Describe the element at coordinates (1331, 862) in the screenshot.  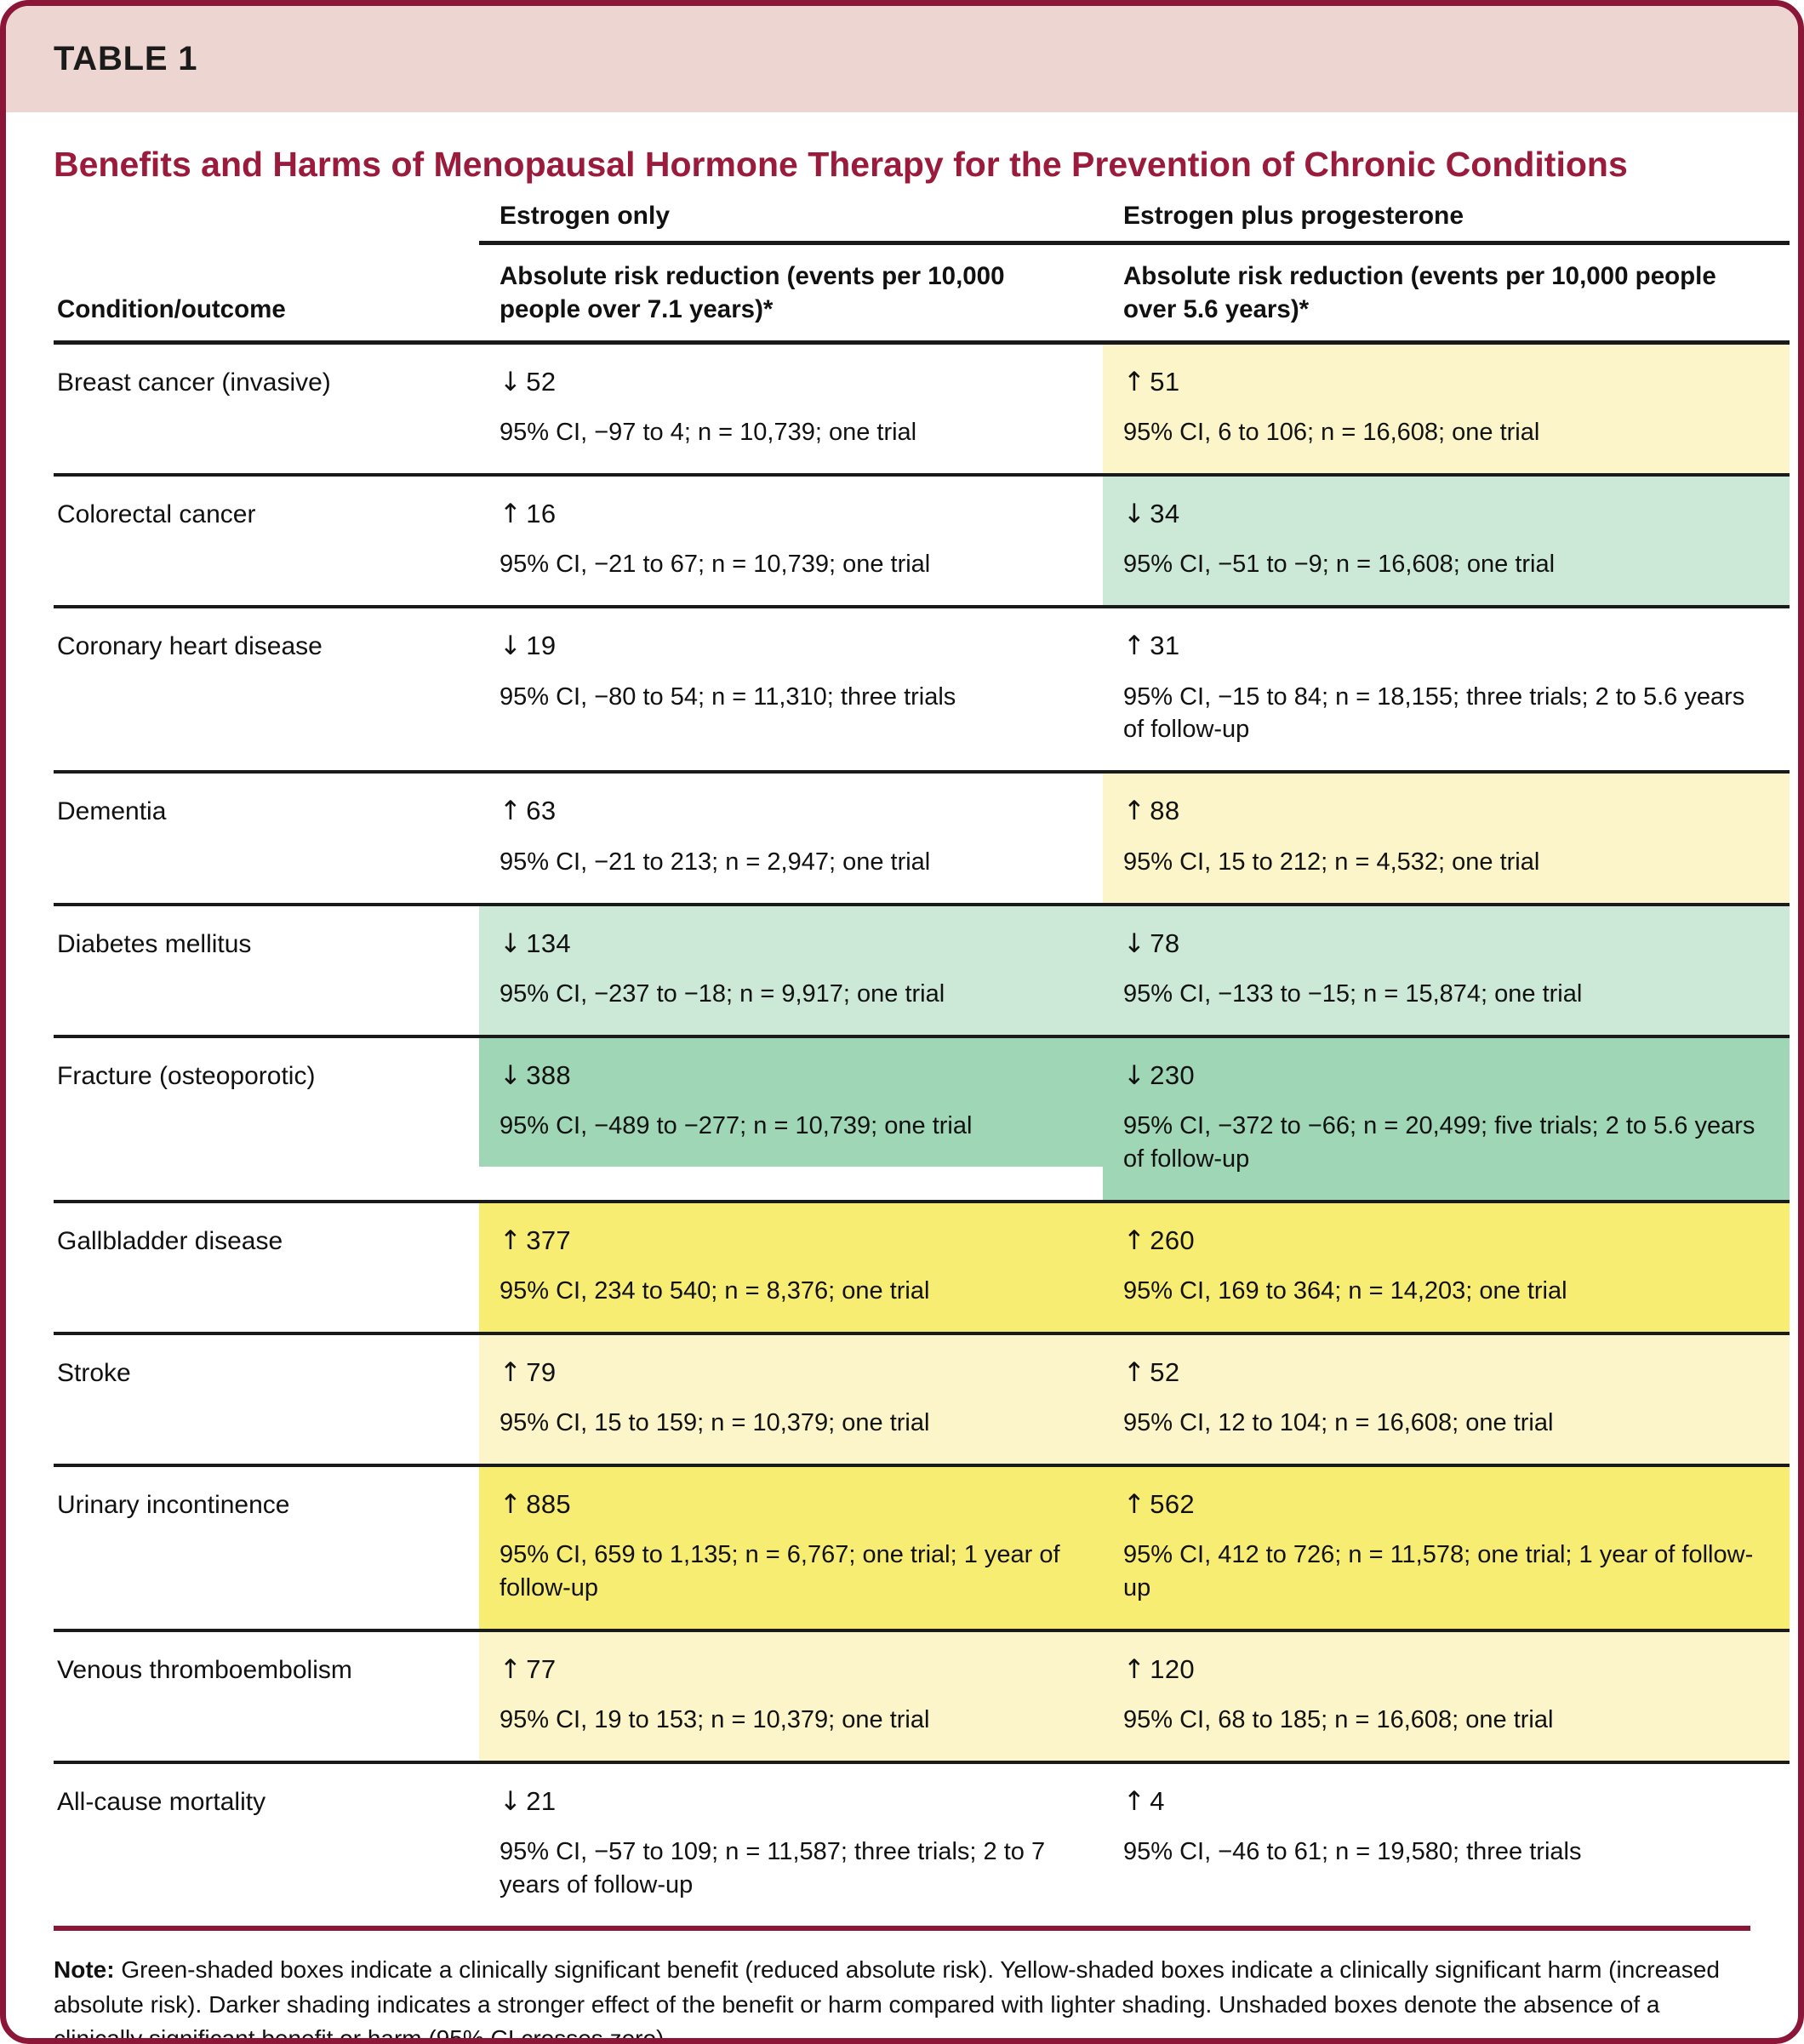
I see `confidence-interval-text: 95% CI, 15 to 212; n = 4,532; one trial` at that location.